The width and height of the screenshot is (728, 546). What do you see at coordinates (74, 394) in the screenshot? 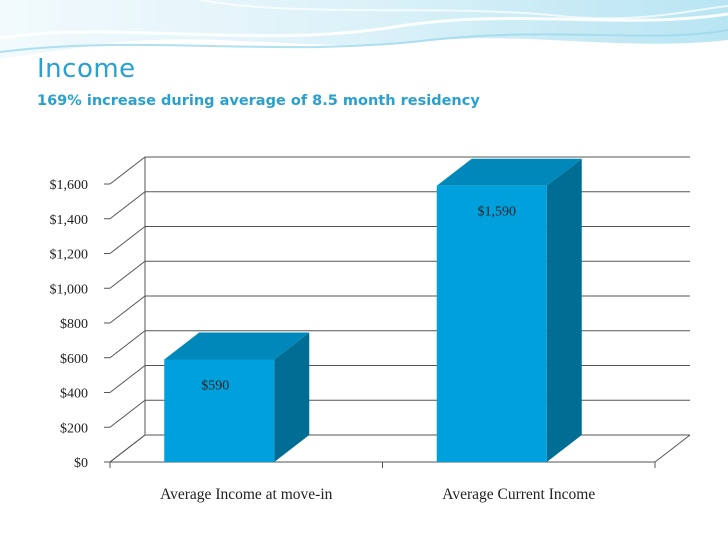
I see `y-tick-label: $400` at bounding box center [74, 394].